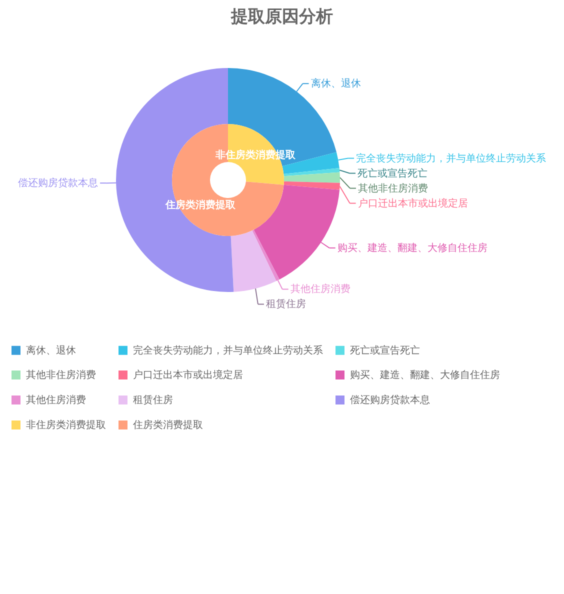 The height and width of the screenshot is (594, 564). What do you see at coordinates (228, 350) in the screenshot?
I see `category-label: 完全丧失劳动能力，并与单位终止劳动关系` at bounding box center [228, 350].